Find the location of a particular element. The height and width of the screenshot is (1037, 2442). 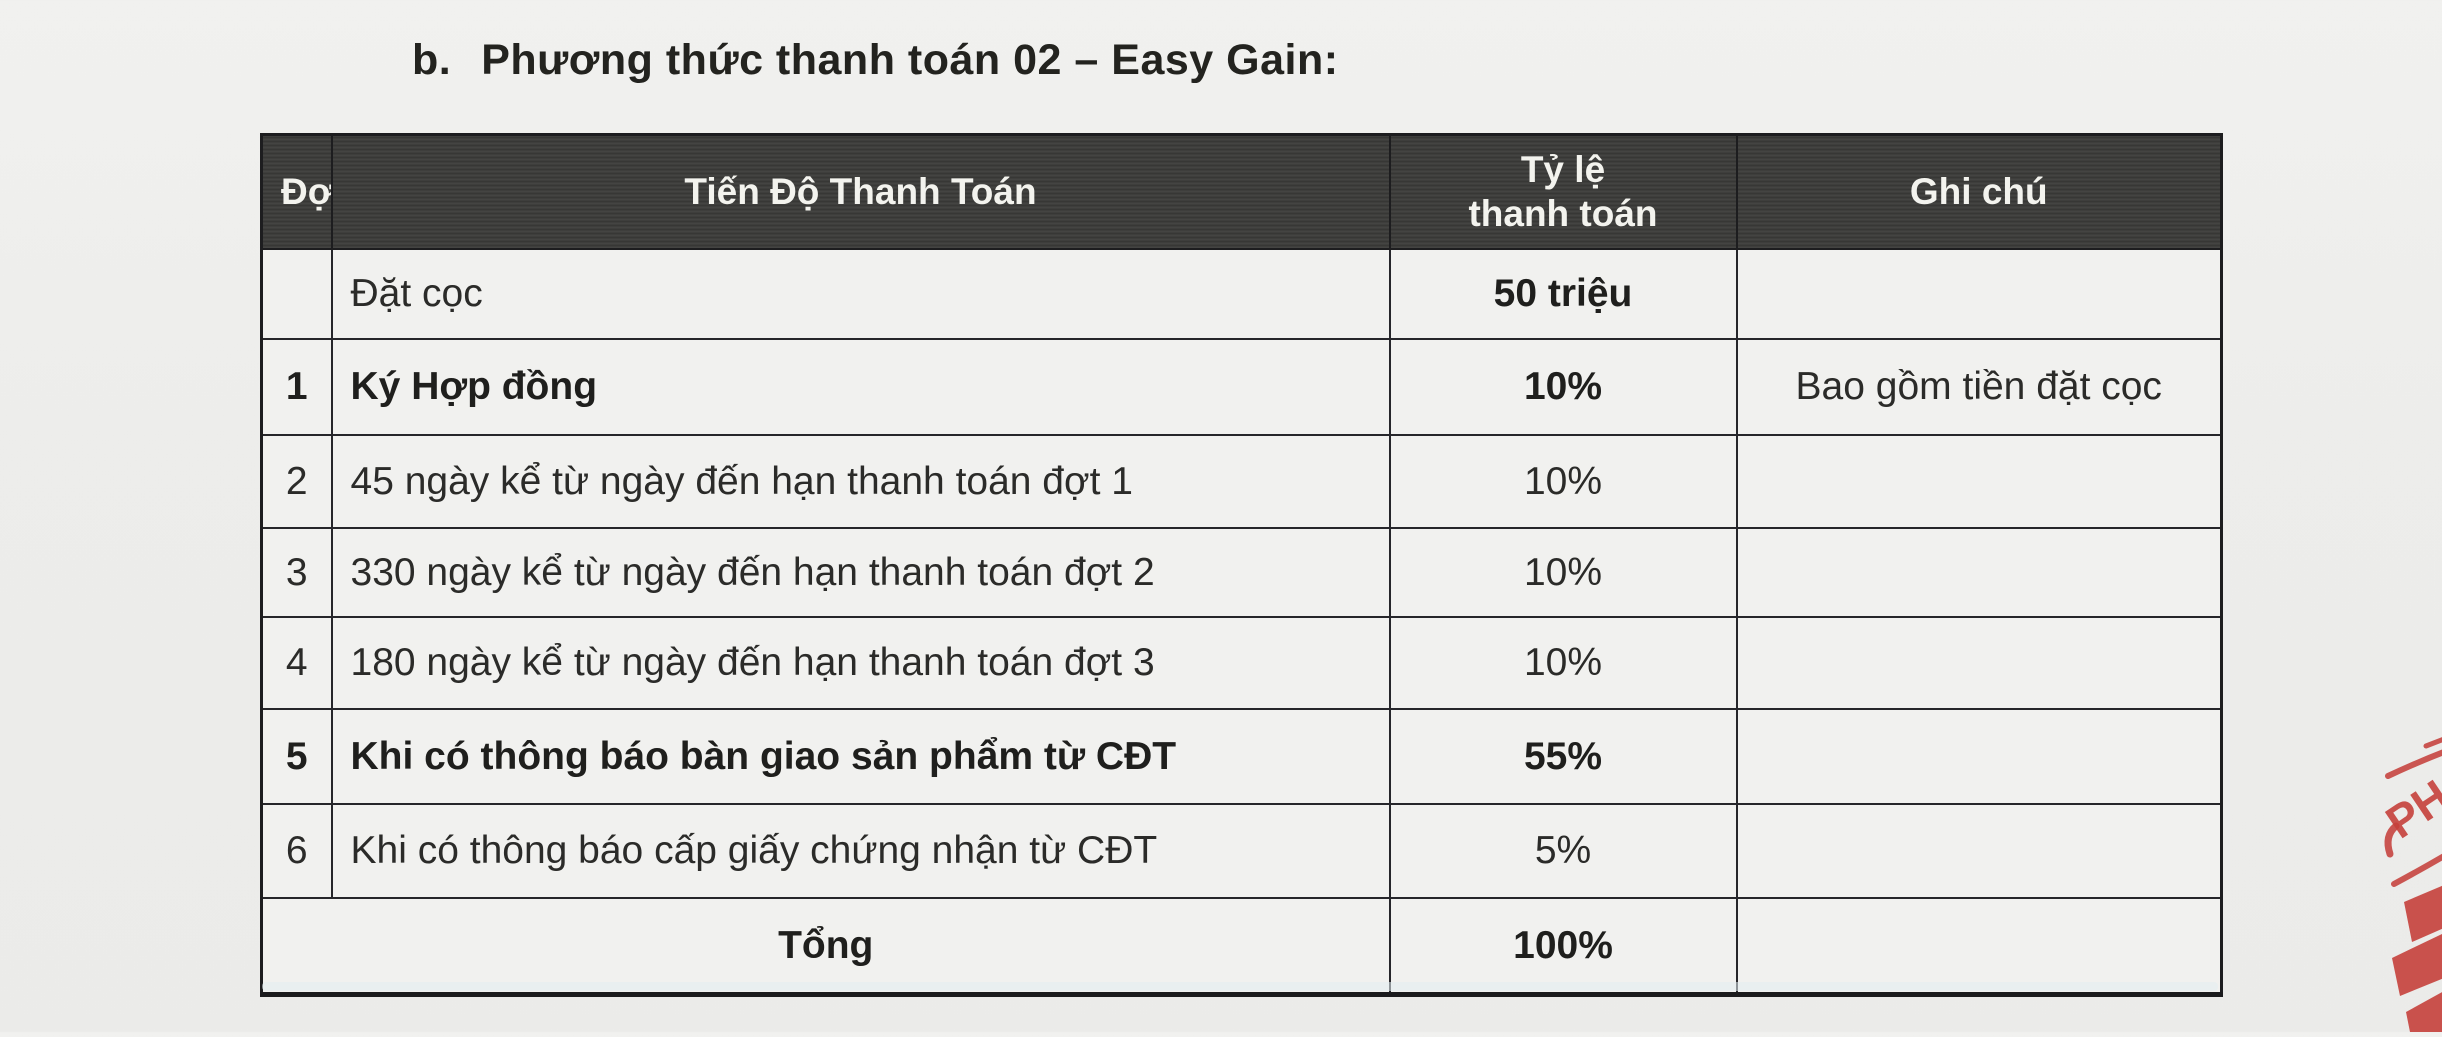

note-cell: Bao gồm tiền đặt cọc is located at coordinates (1979, 387).